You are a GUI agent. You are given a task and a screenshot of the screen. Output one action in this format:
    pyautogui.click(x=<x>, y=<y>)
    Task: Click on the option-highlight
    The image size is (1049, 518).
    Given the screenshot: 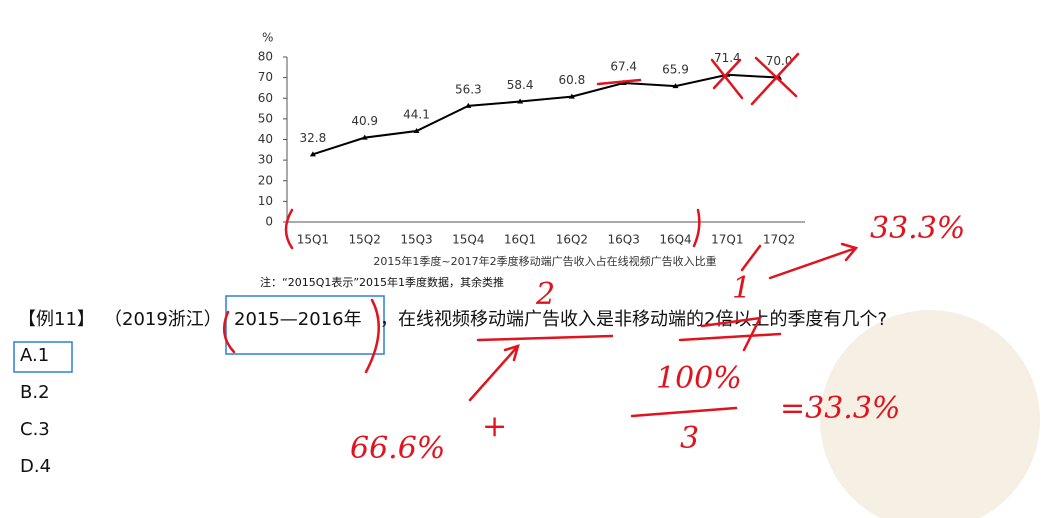 What is the action you would take?
    pyautogui.click(x=43, y=357)
    